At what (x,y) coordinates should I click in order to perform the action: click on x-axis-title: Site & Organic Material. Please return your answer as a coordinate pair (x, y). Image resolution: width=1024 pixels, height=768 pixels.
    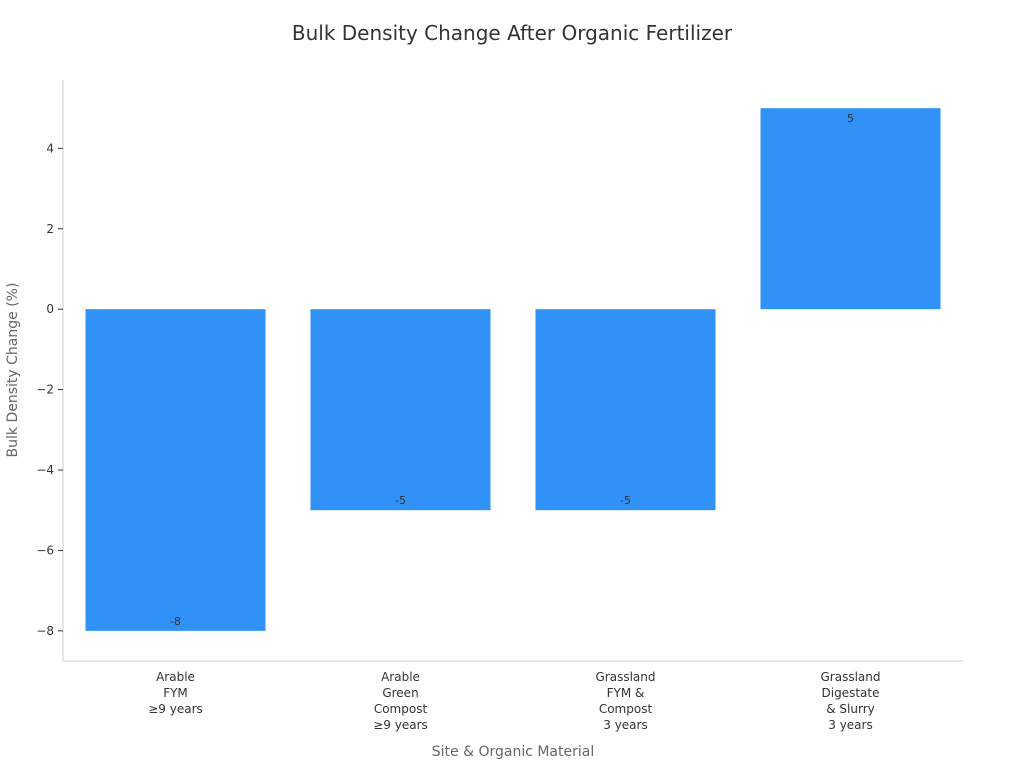
    Looking at the image, I should click on (513, 752).